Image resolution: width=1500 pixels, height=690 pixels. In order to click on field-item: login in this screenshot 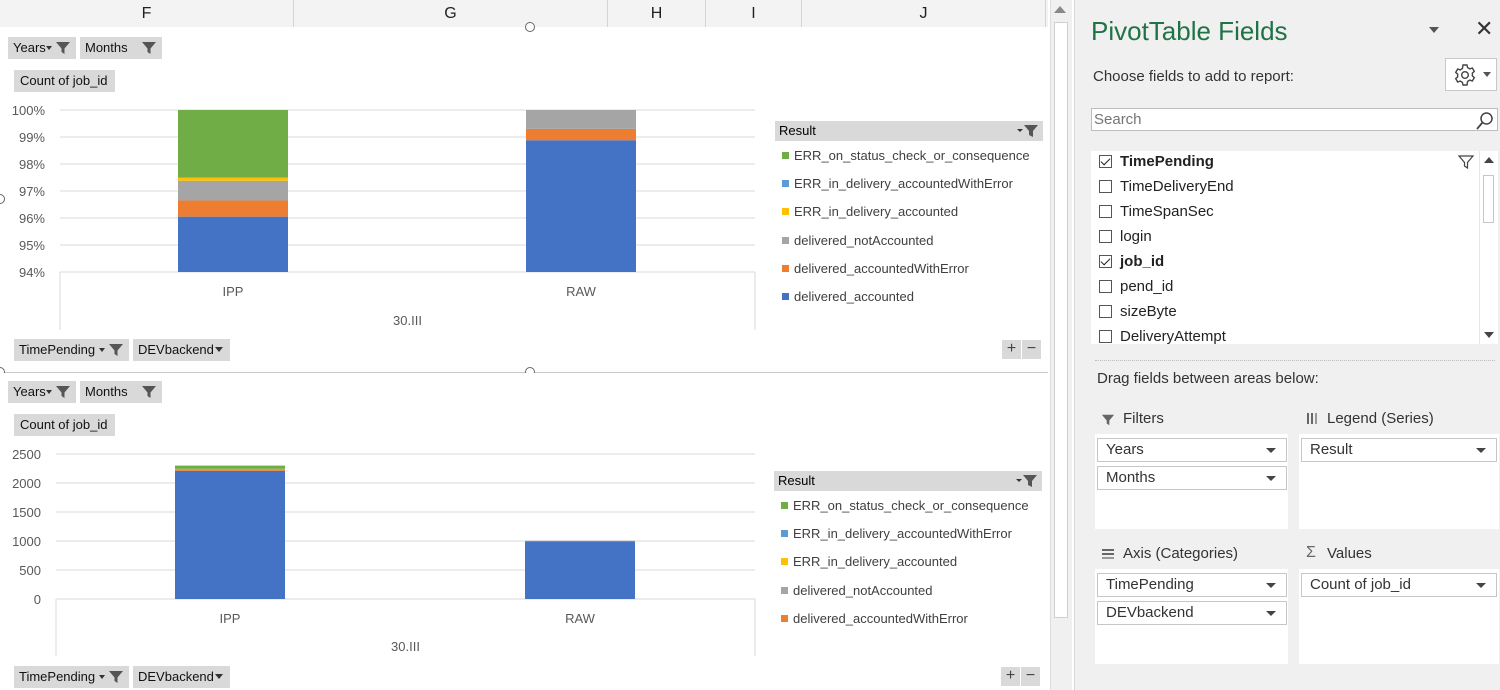, I will do `click(1125, 238)`.